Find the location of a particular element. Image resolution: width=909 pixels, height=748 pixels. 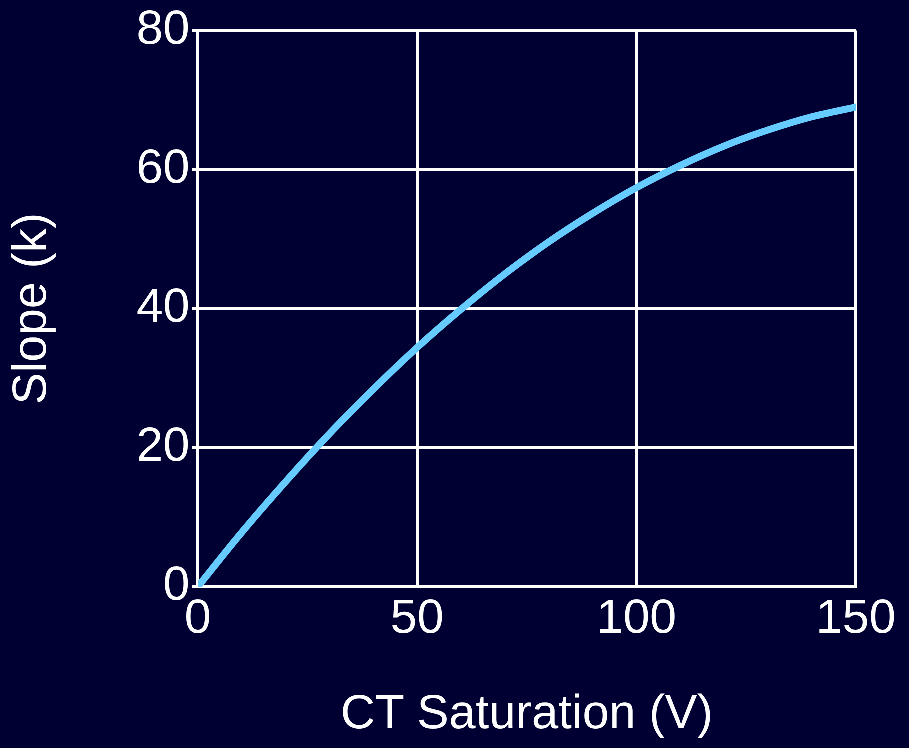

x-tick-label: 100 is located at coordinates (636, 617).